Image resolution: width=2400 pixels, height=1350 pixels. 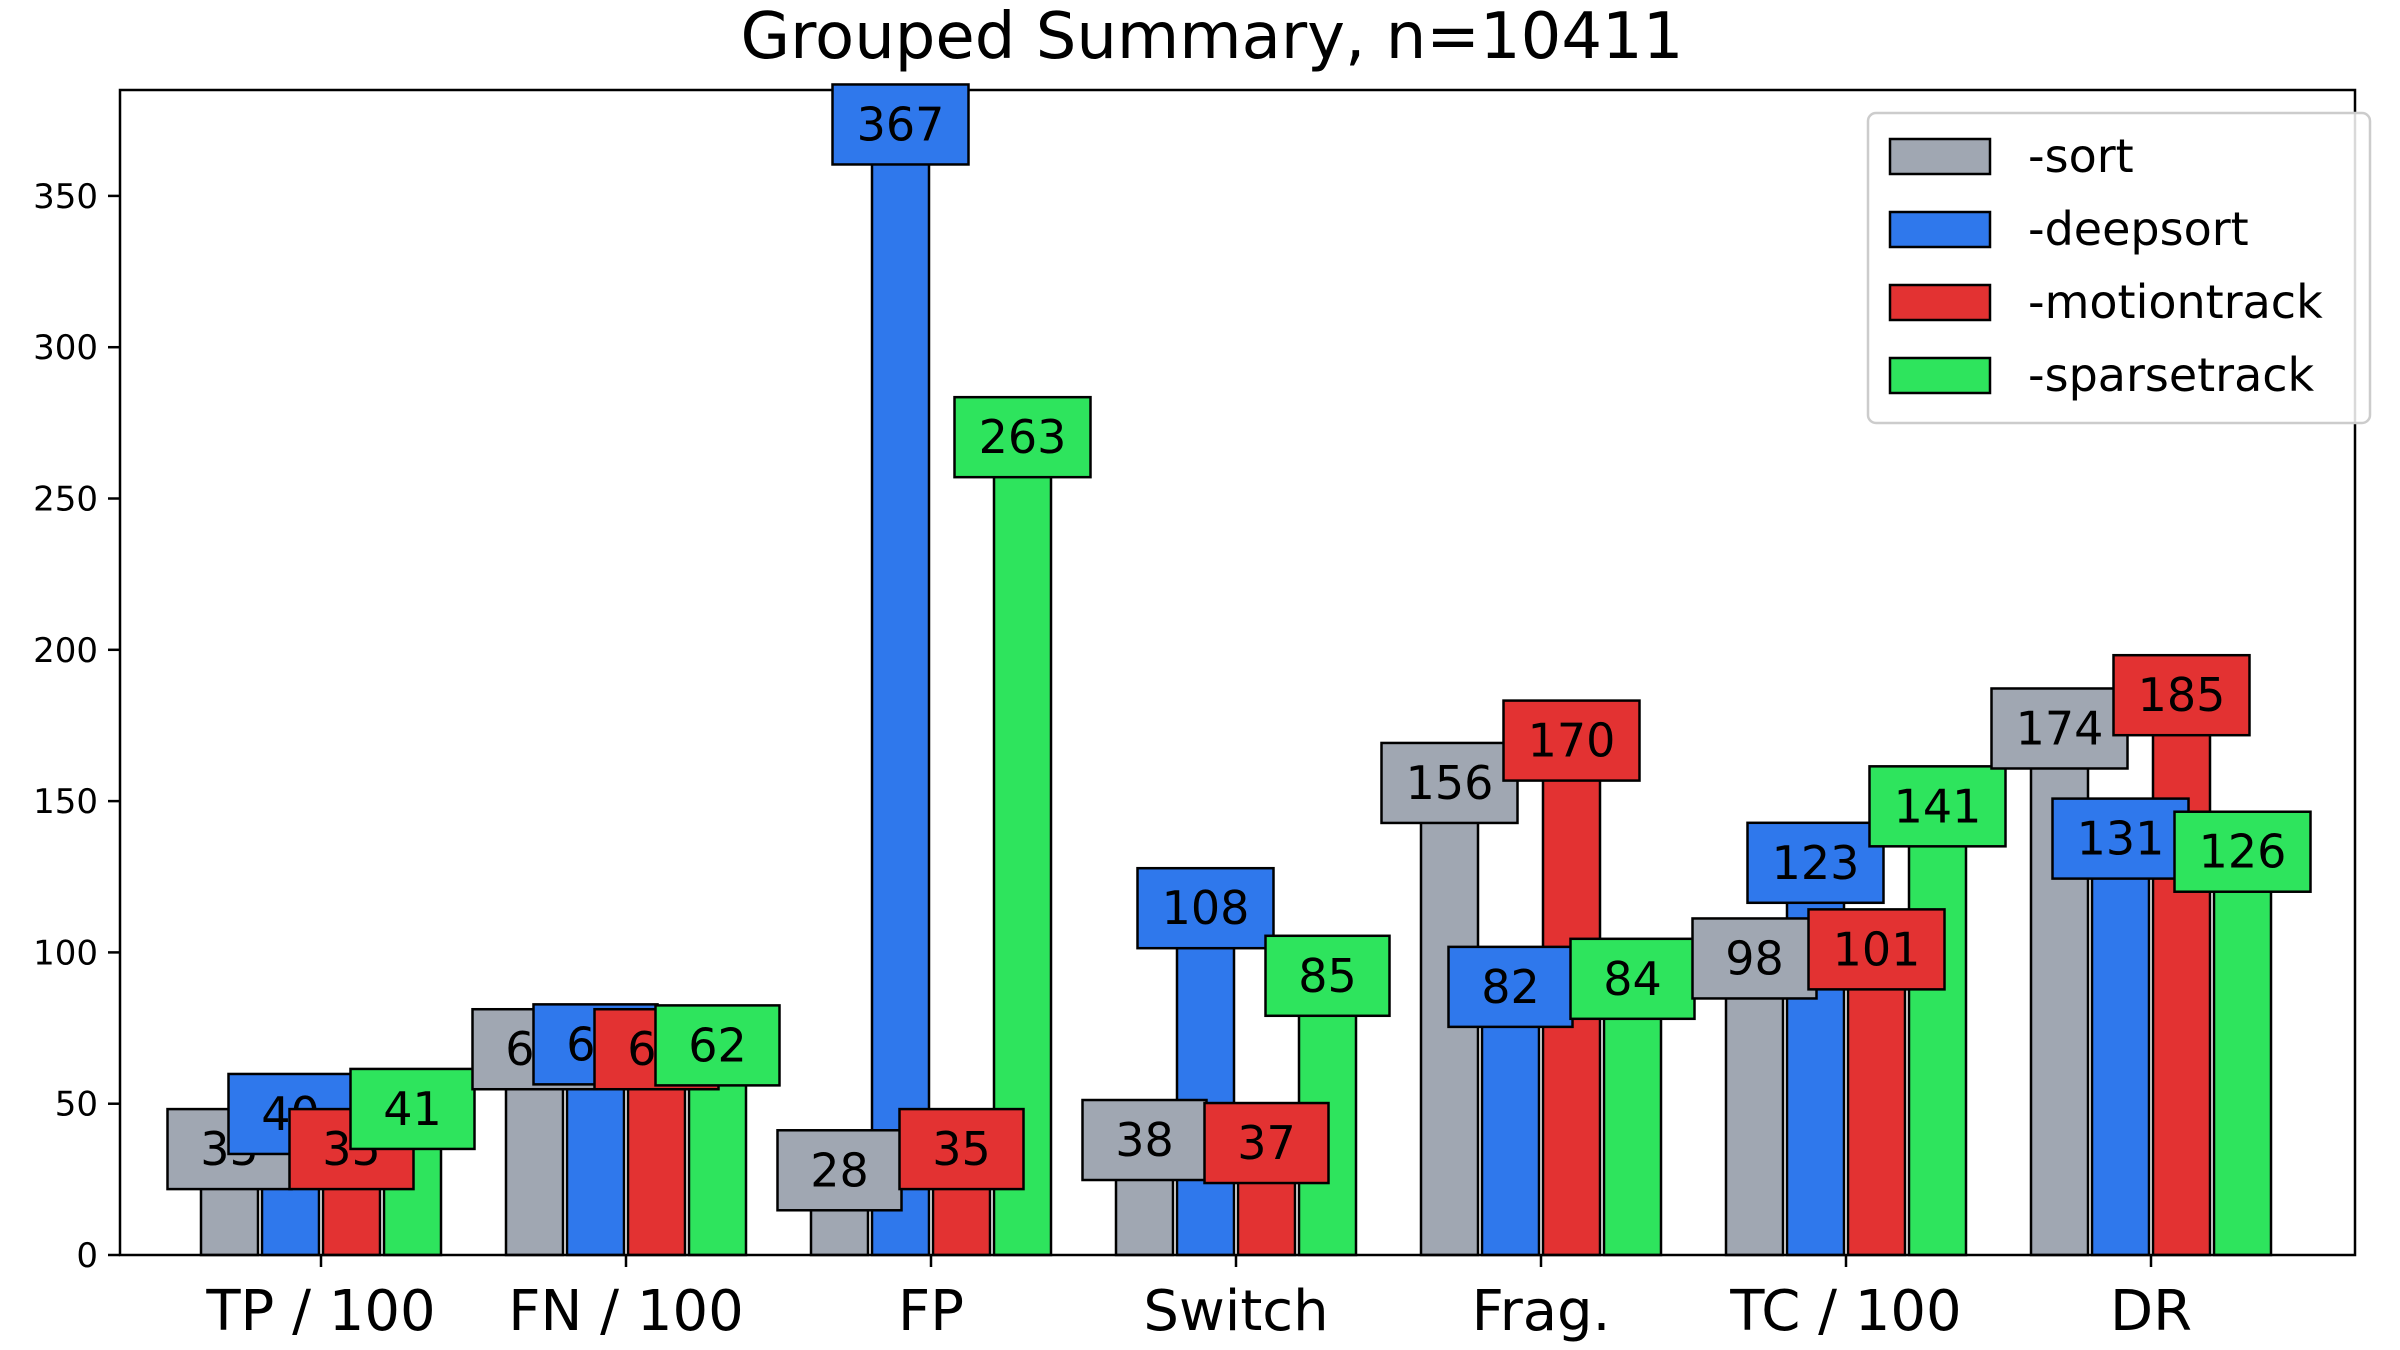 I want to click on data-label: 38, so click(x=1144, y=1140).